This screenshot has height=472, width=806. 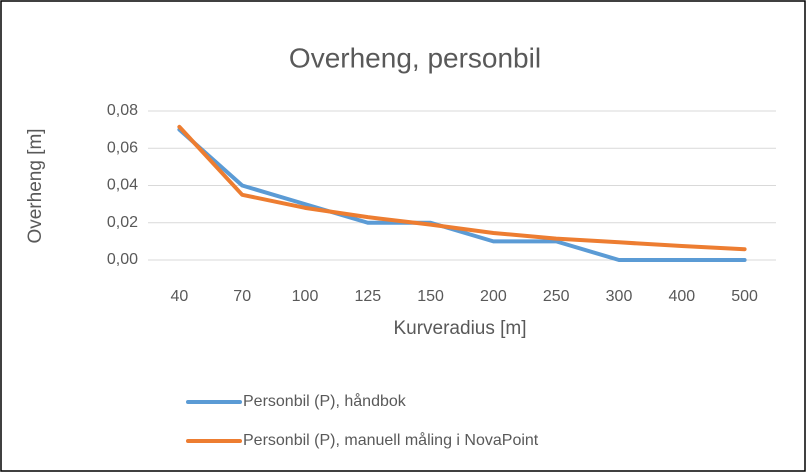 What do you see at coordinates (493, 296) in the screenshot?
I see `x-tick-label: 200` at bounding box center [493, 296].